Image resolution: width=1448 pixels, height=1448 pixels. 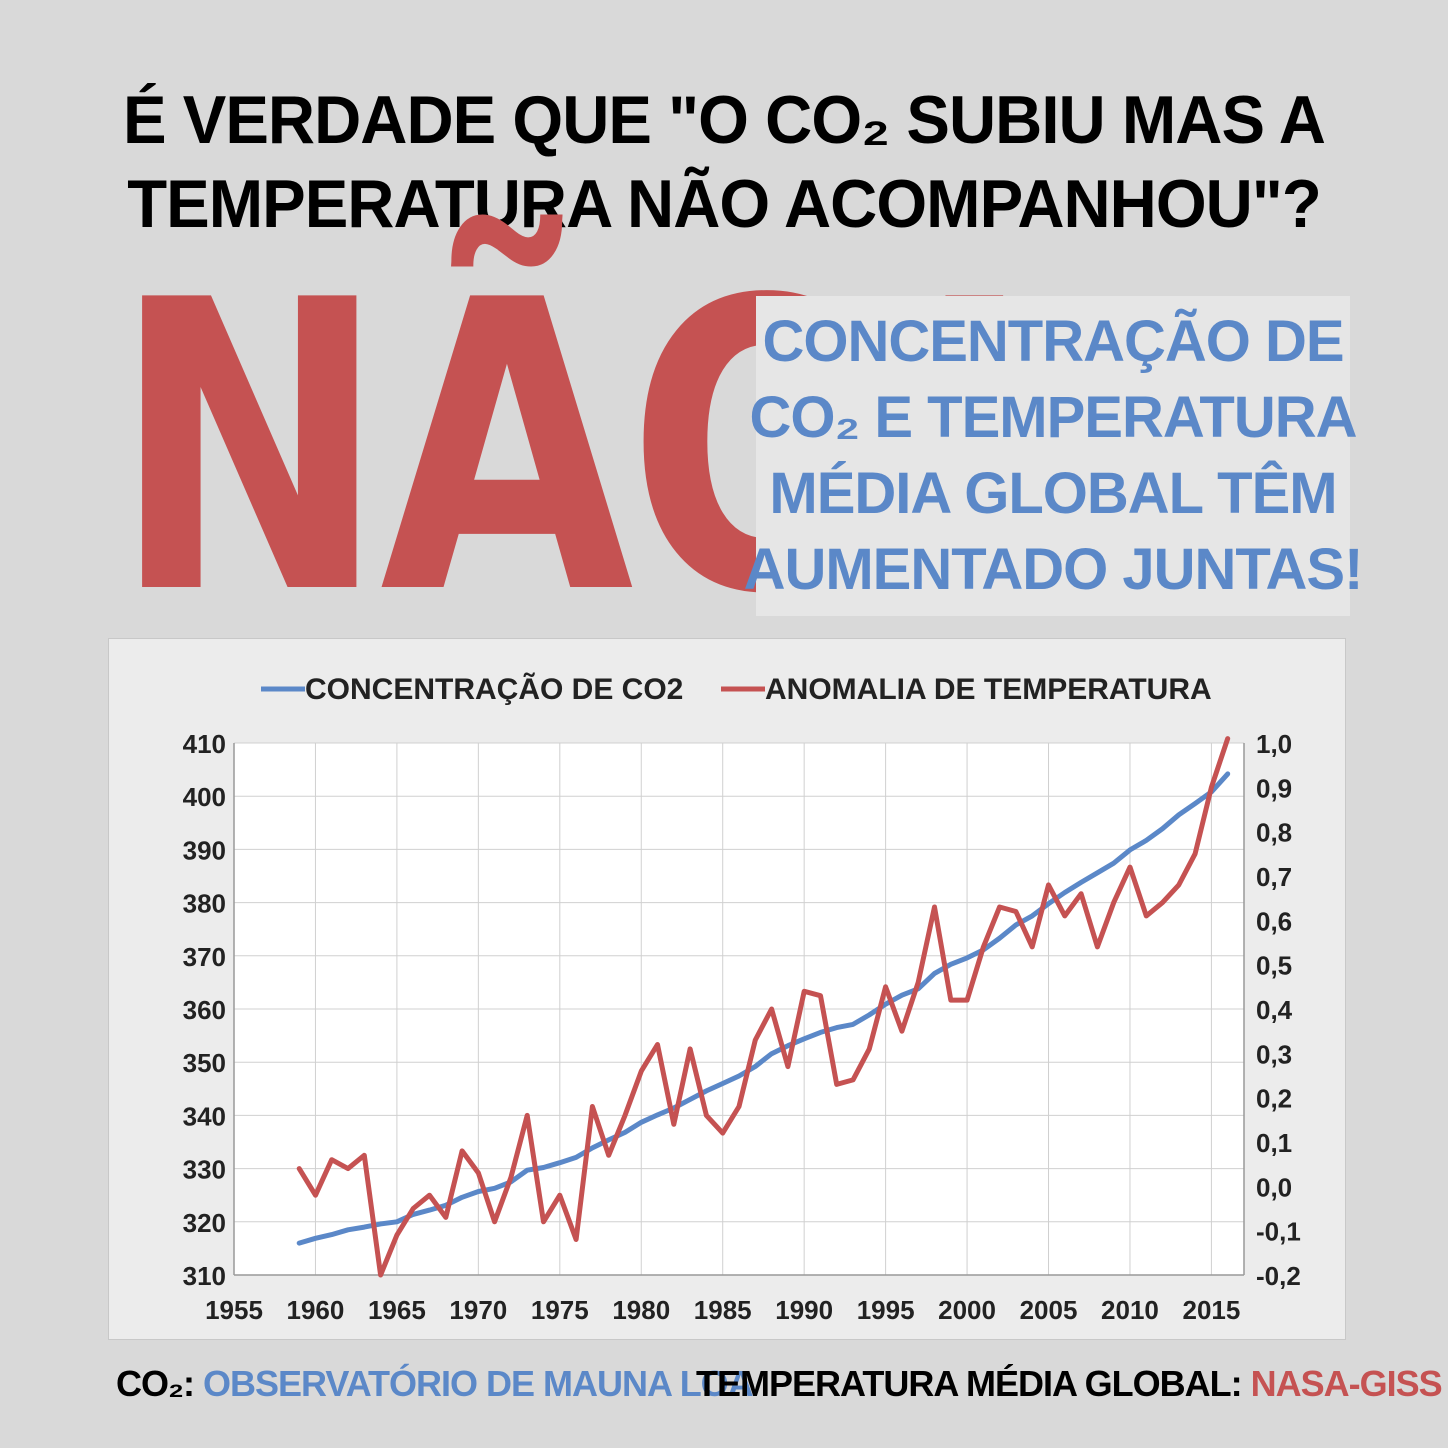 I want to click on y-left-tick-label: 360, so click(x=204, y=1010).